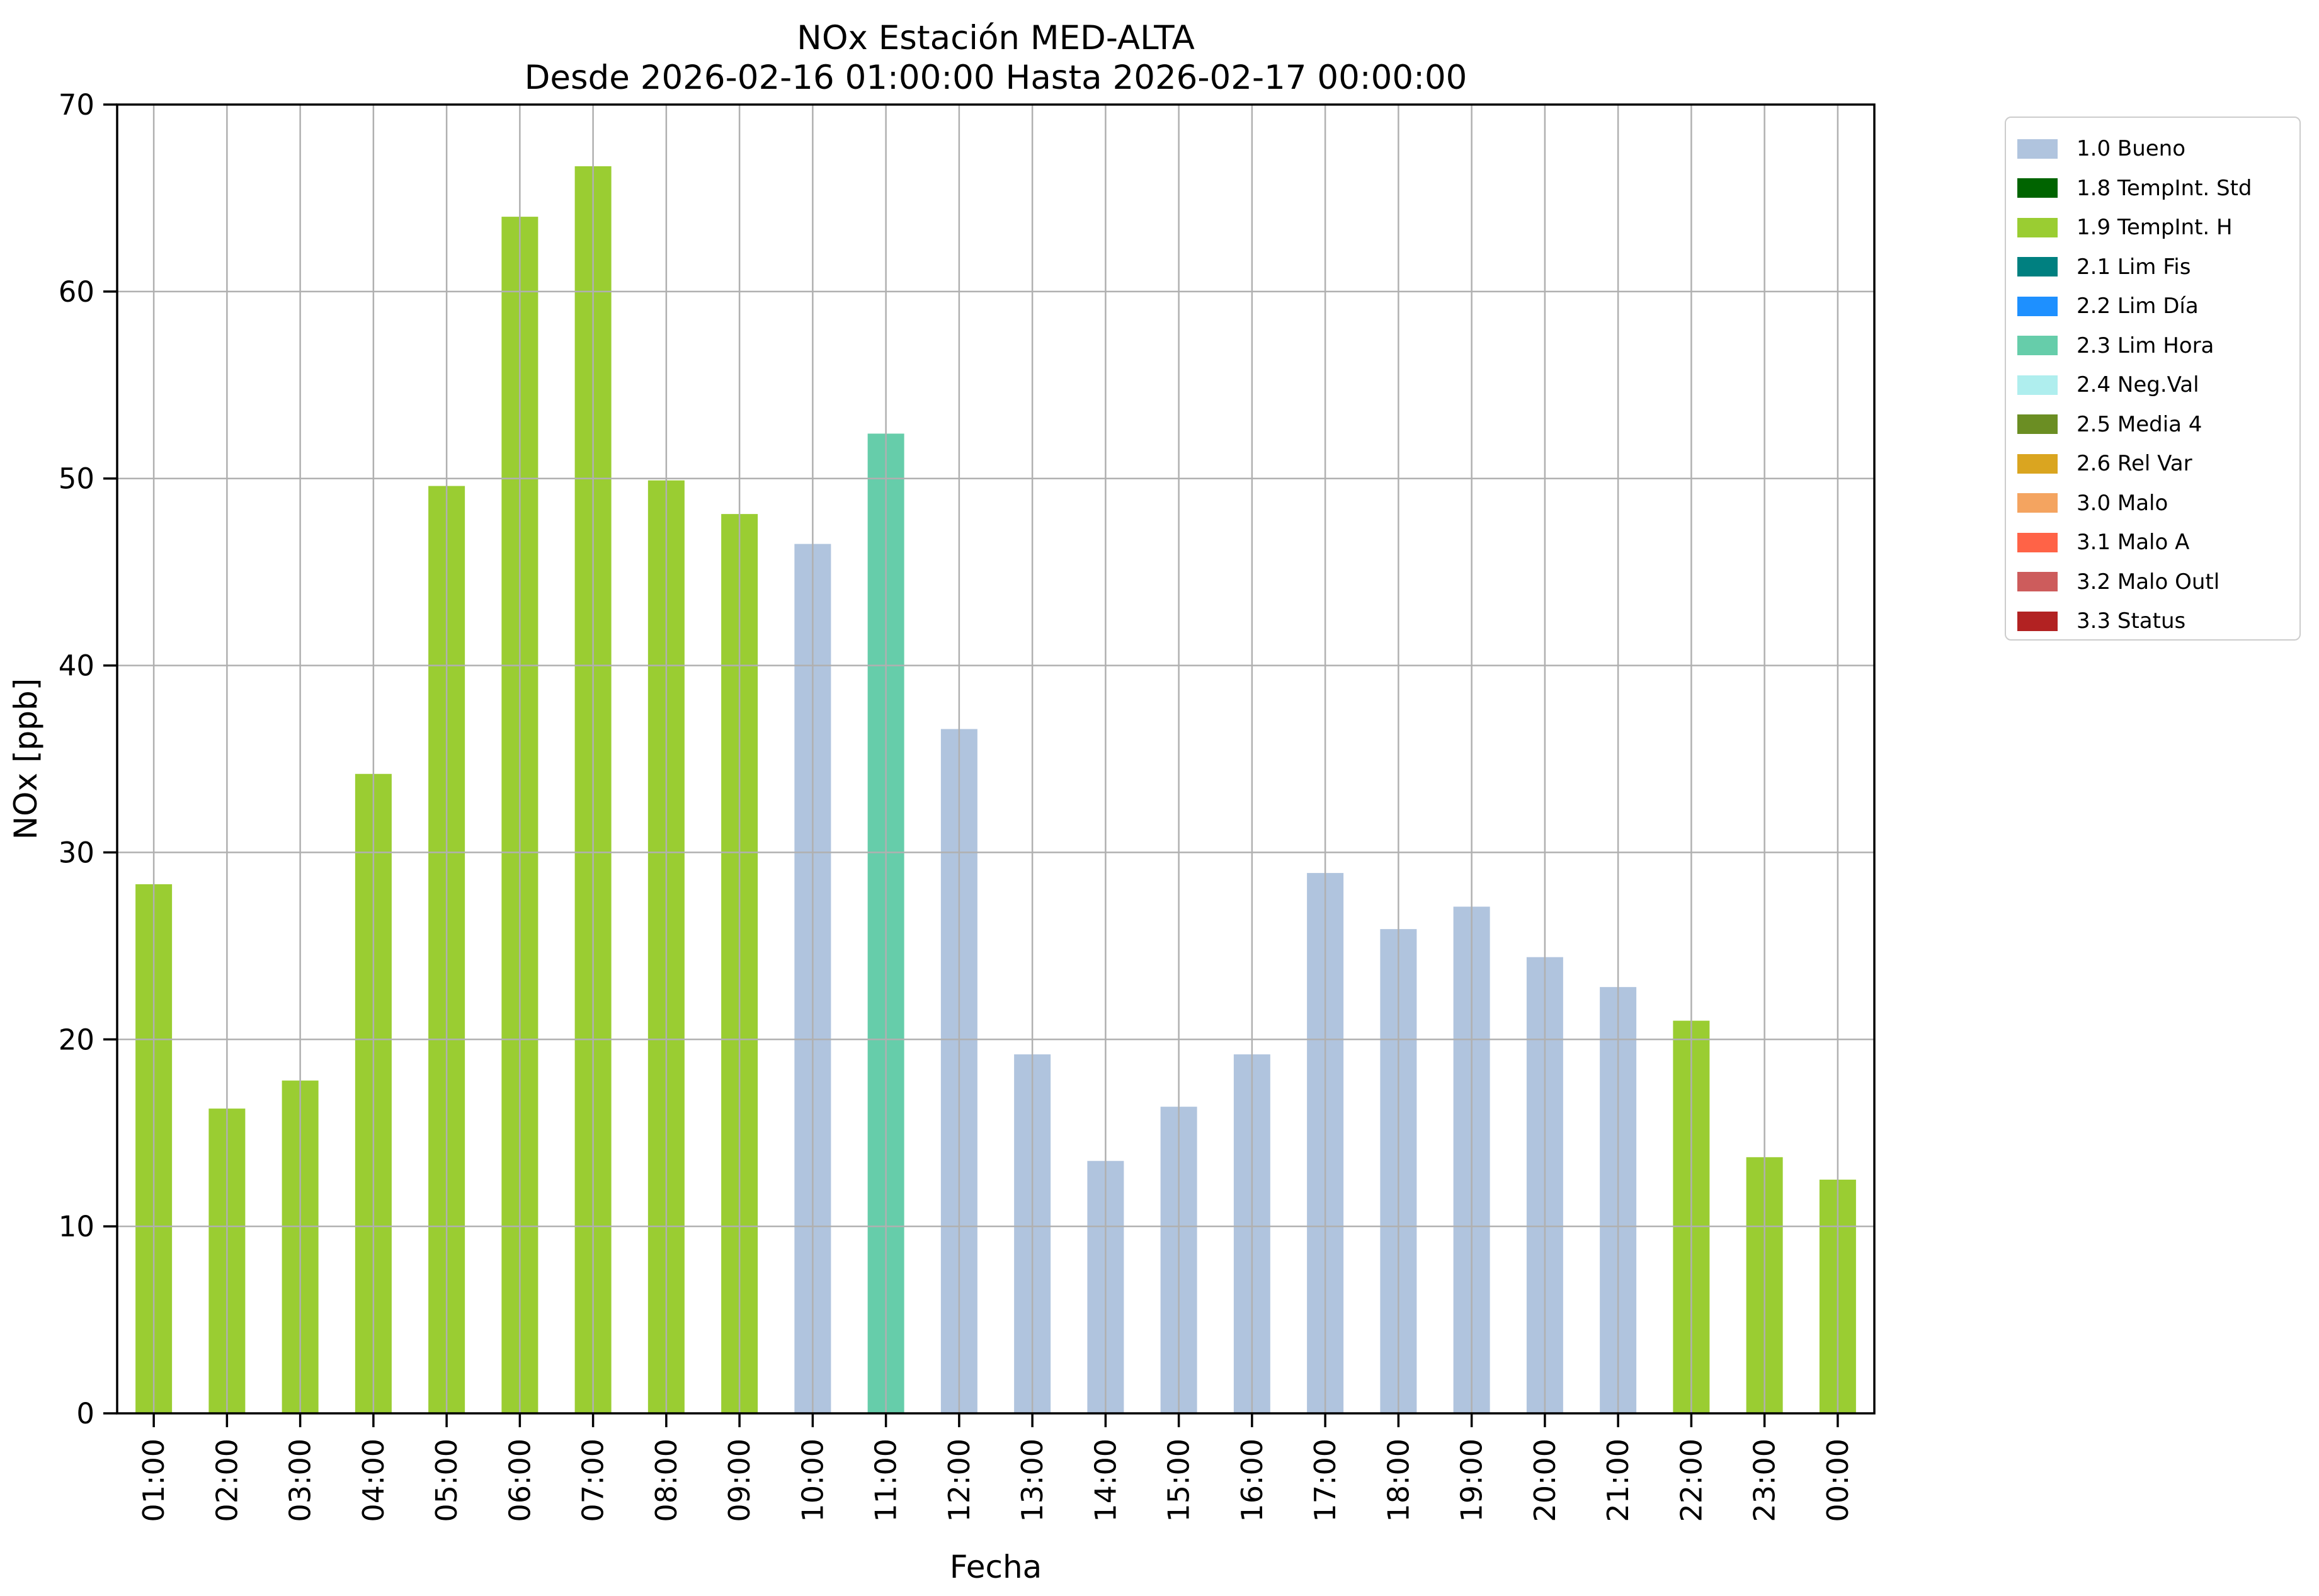 This screenshot has height=1596, width=2319. What do you see at coordinates (1691, 1480) in the screenshot?
I see `x-tick-label: 22:00` at bounding box center [1691, 1480].